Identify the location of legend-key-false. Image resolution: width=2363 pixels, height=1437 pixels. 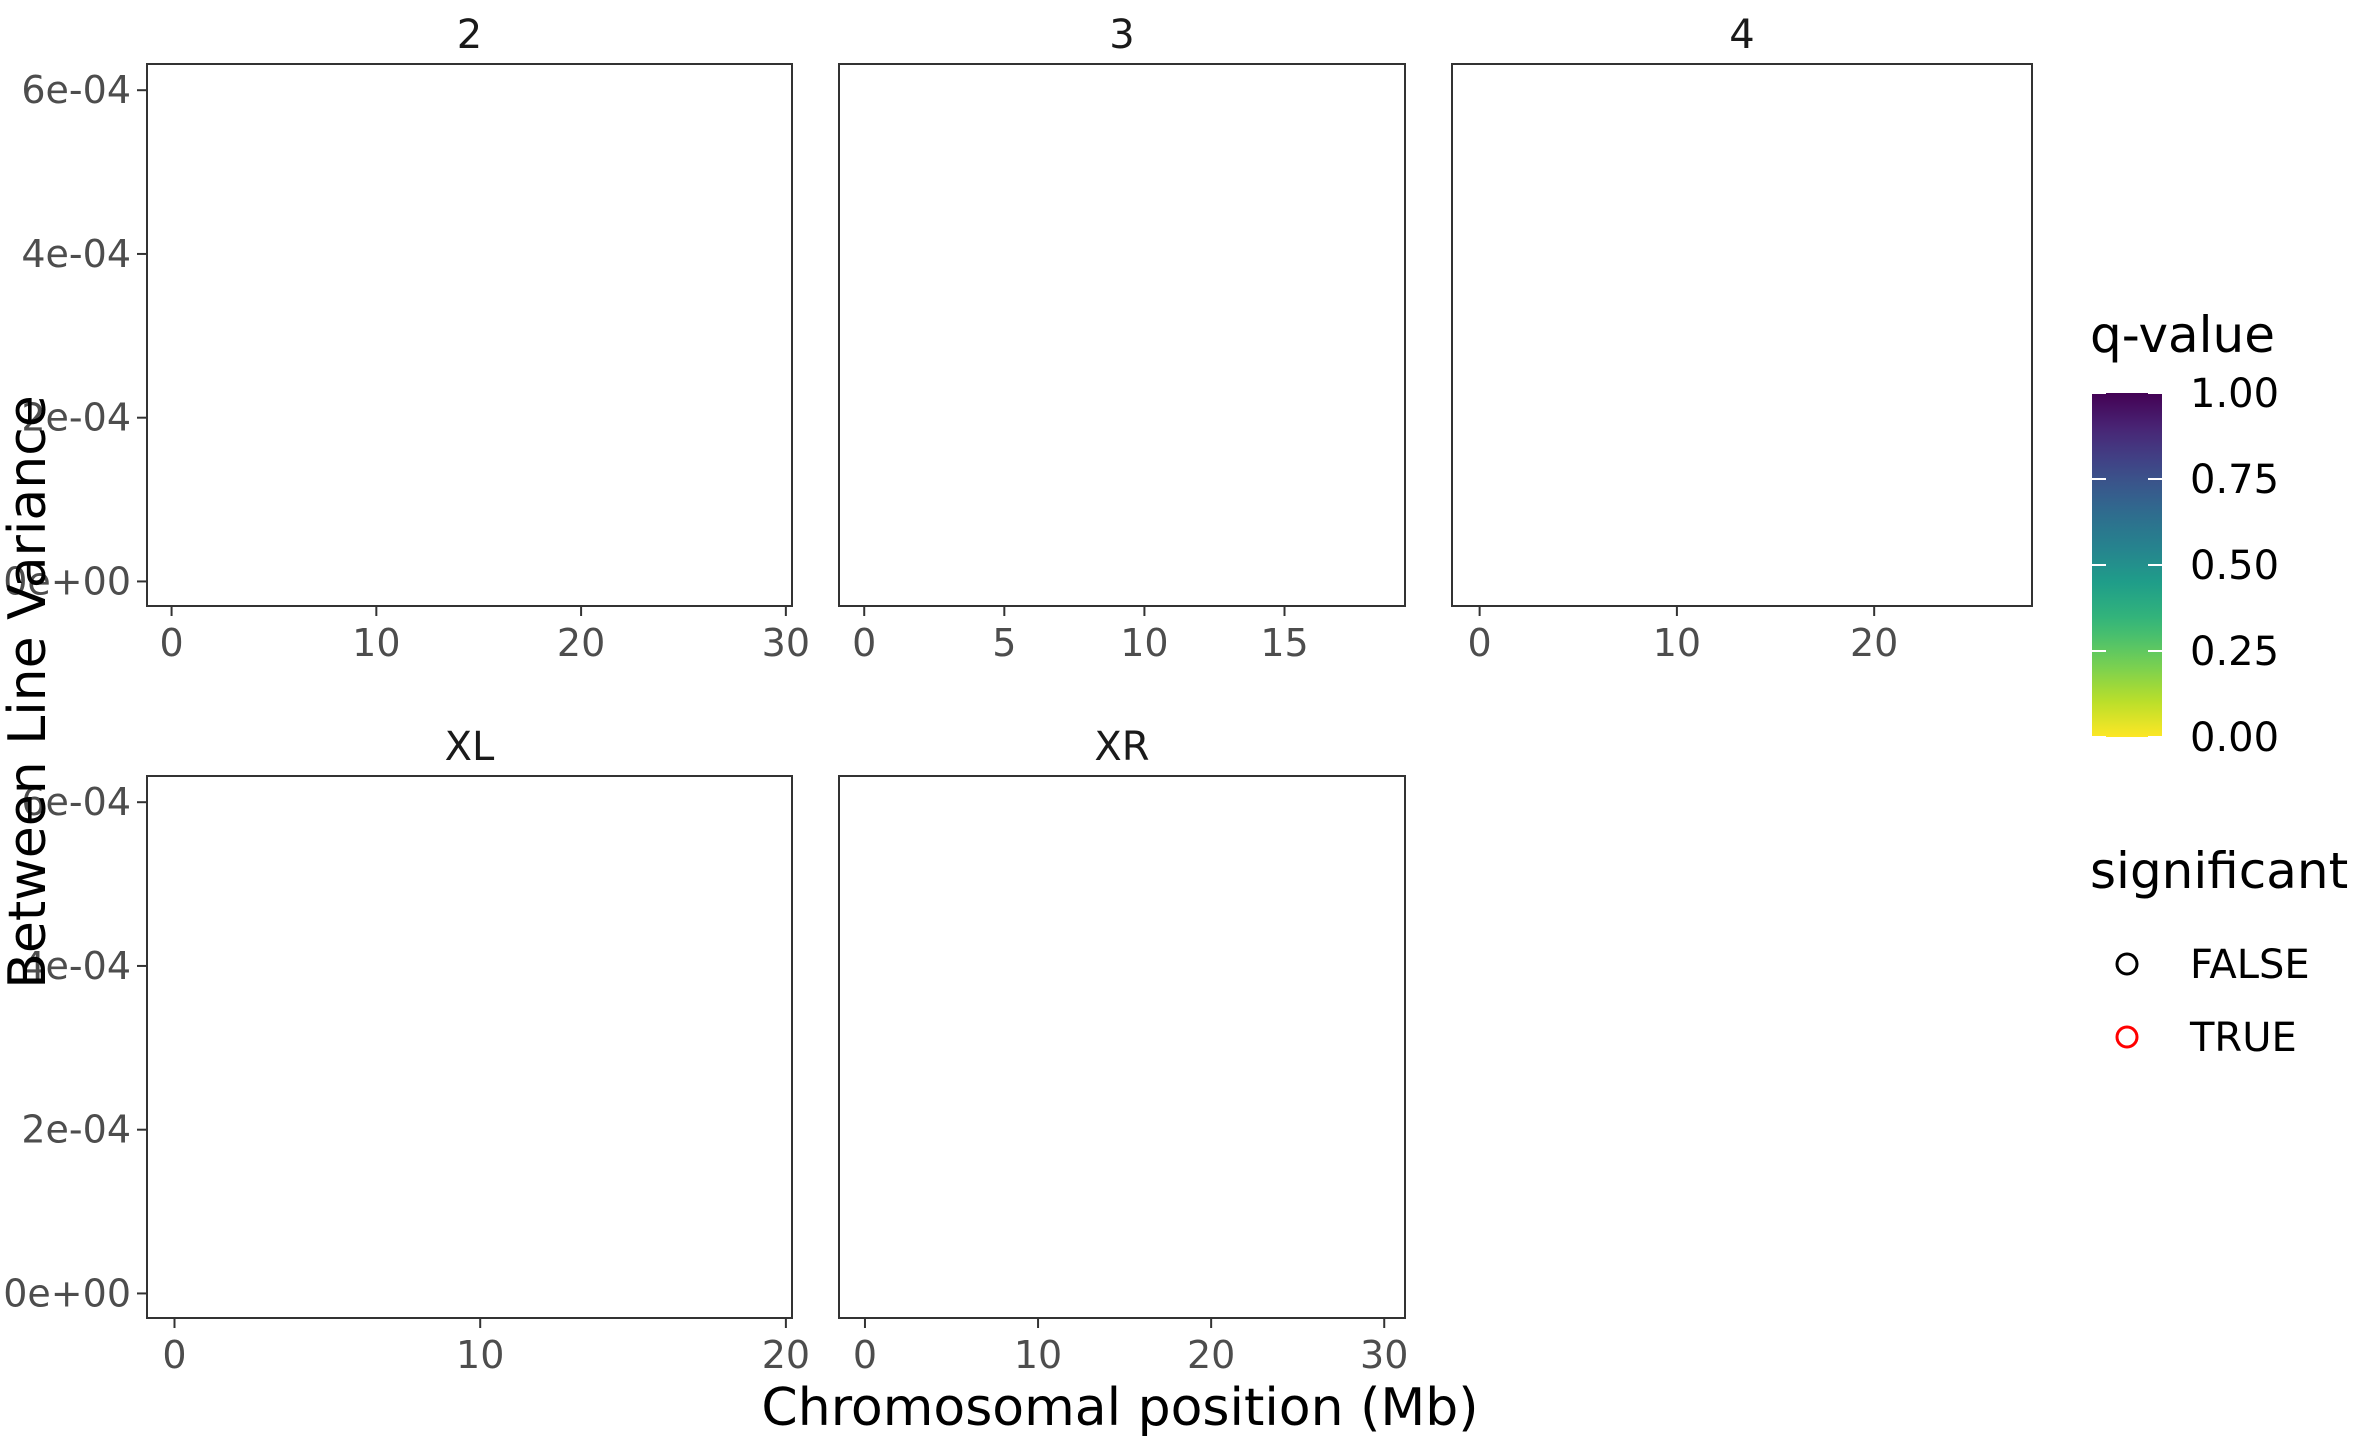
(2127, 964).